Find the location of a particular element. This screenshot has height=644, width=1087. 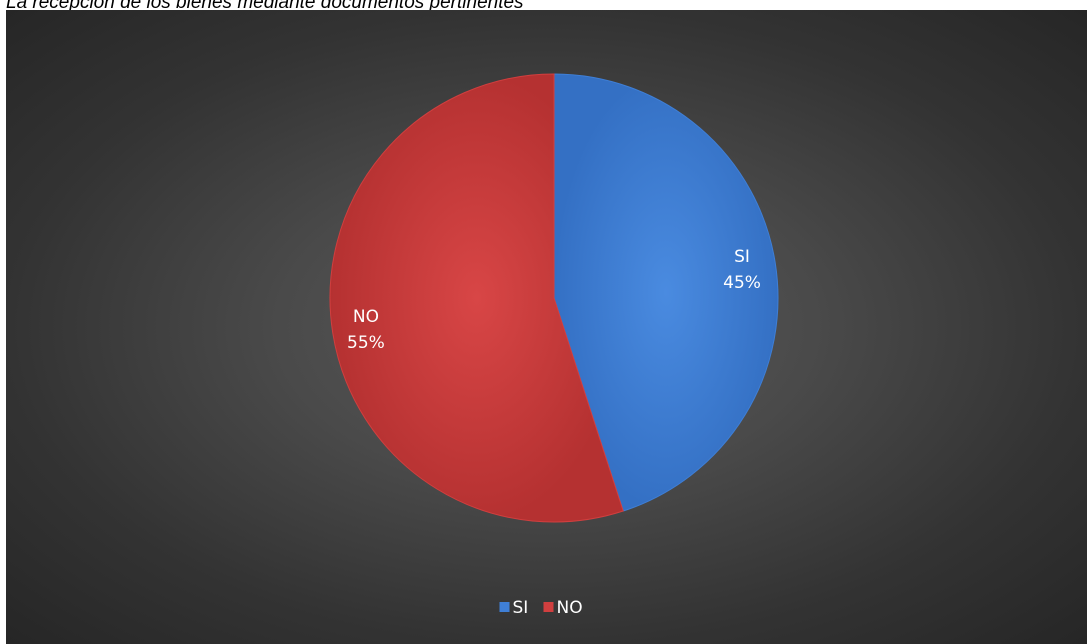

data-label-category-no: NO is located at coordinates (366, 317).